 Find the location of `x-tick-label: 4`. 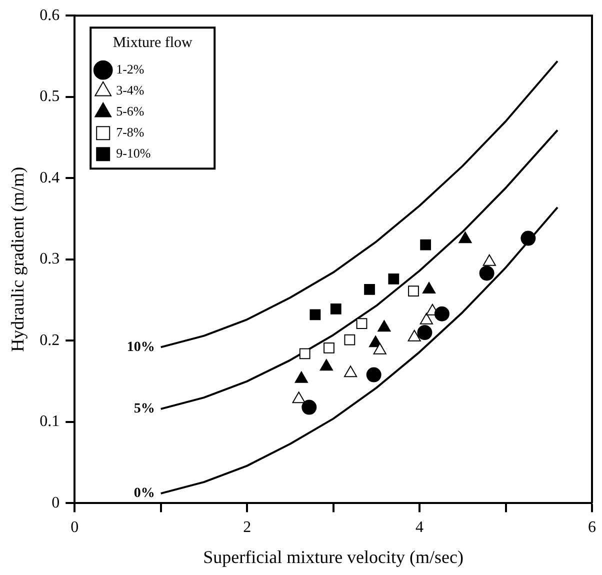

x-tick-label: 4 is located at coordinates (420, 527).